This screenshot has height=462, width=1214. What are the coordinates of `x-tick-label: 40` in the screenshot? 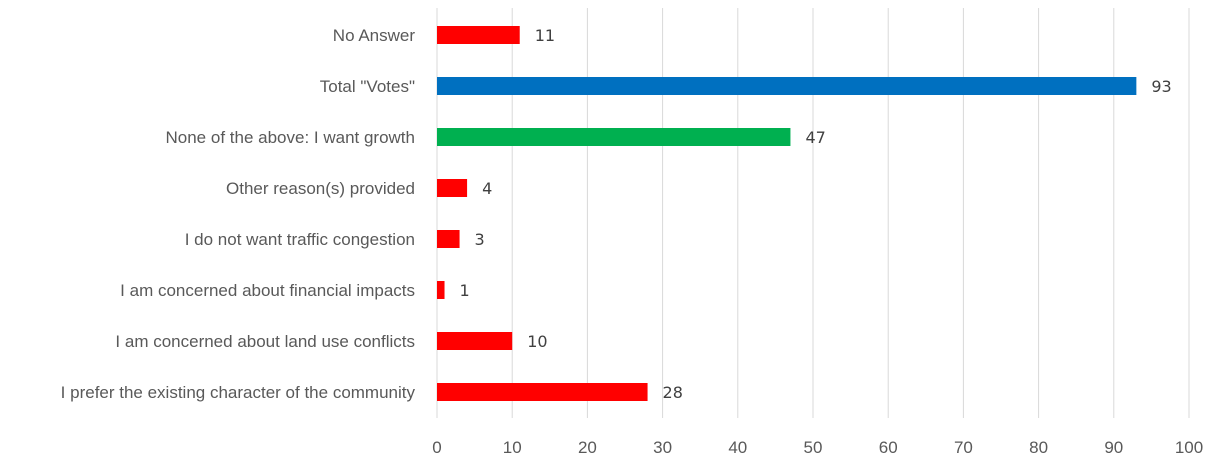 It's located at (737, 447).